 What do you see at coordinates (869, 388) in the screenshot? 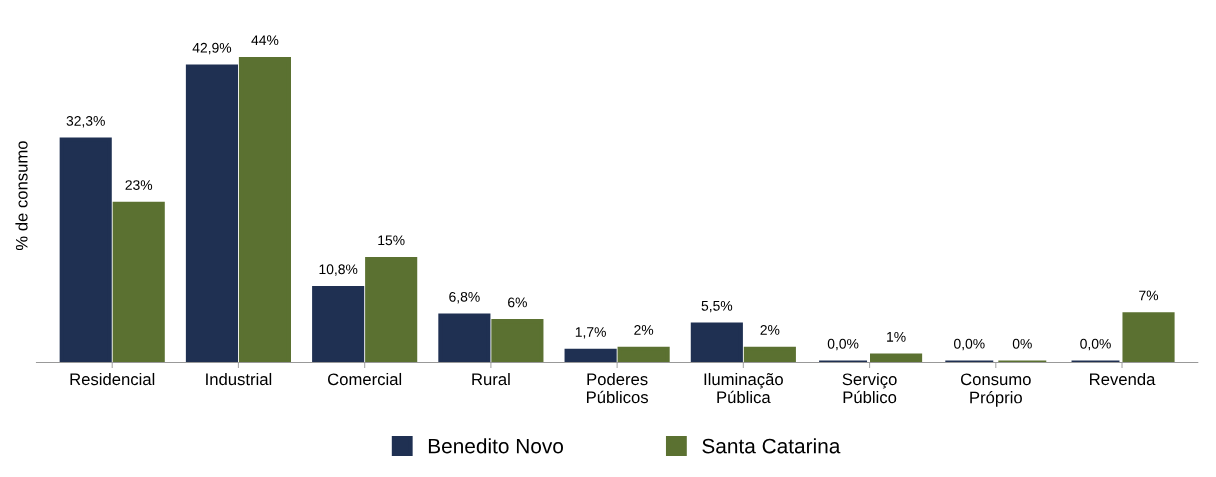
I see `x-tick-label: Serviço Público` at bounding box center [869, 388].